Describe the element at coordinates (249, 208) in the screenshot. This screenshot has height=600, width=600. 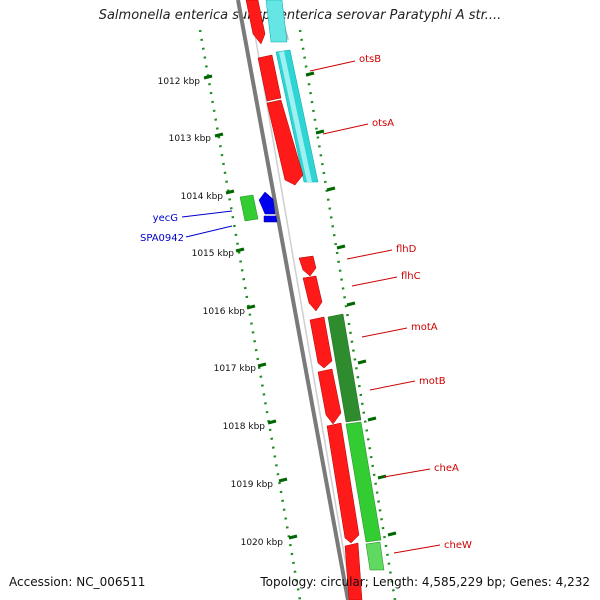
I see `feature-yecG` at that location.